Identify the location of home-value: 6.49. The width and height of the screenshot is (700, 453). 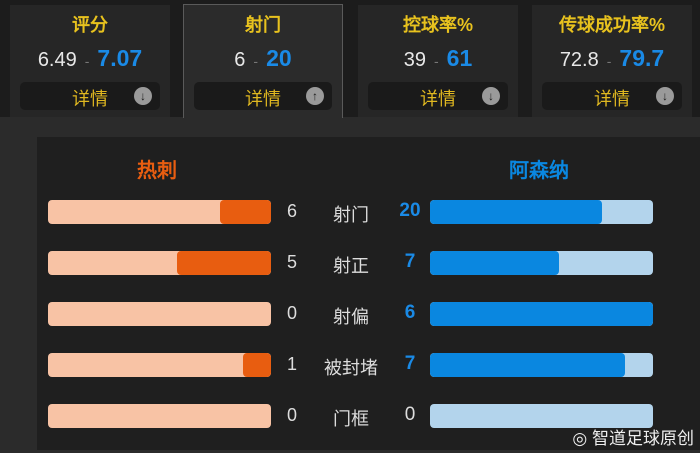
(57, 60).